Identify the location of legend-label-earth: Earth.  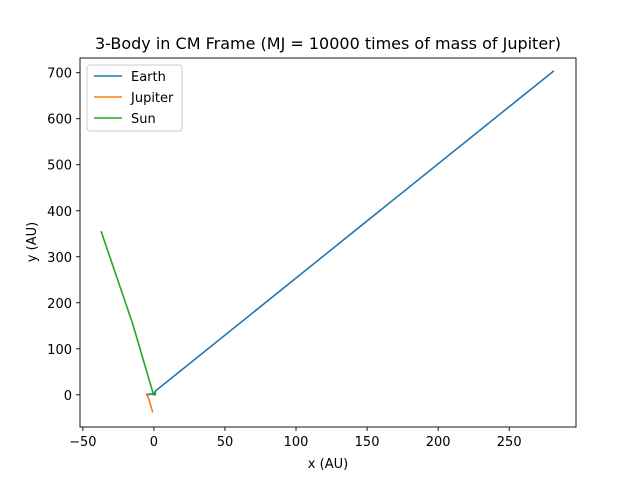
(148, 77).